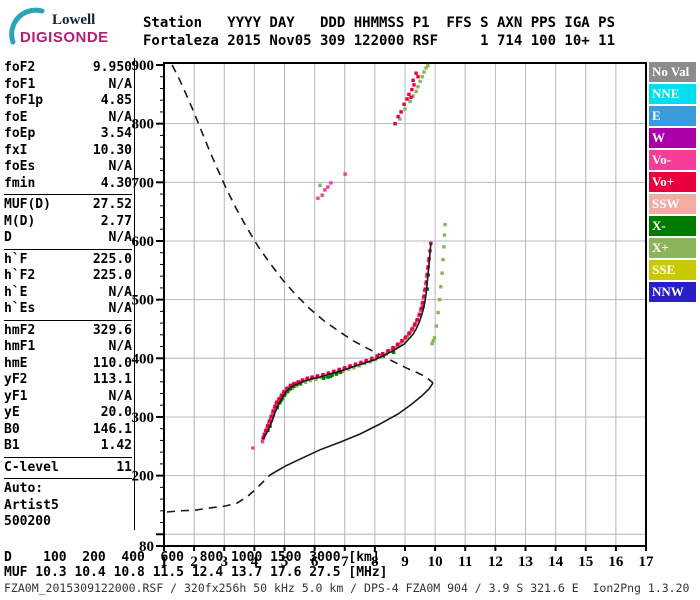 Image resolution: width=700 pixels, height=600 pixels. Describe the element at coordinates (672, 226) in the screenshot. I see `legend-item: X-` at that location.